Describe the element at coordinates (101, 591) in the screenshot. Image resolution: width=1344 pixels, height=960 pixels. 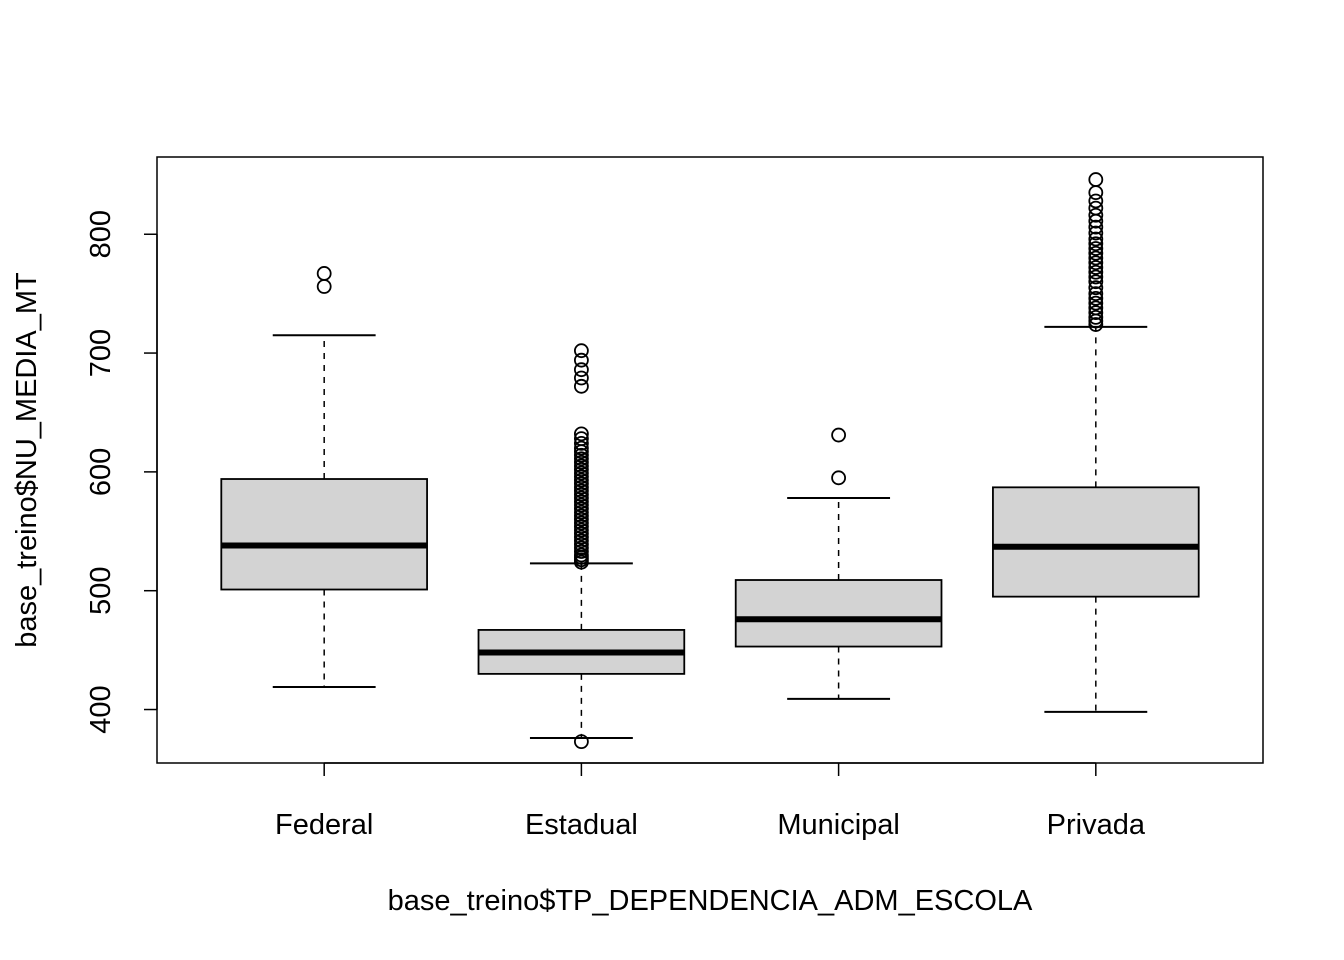
I see `y-tick-label: 500` at that location.